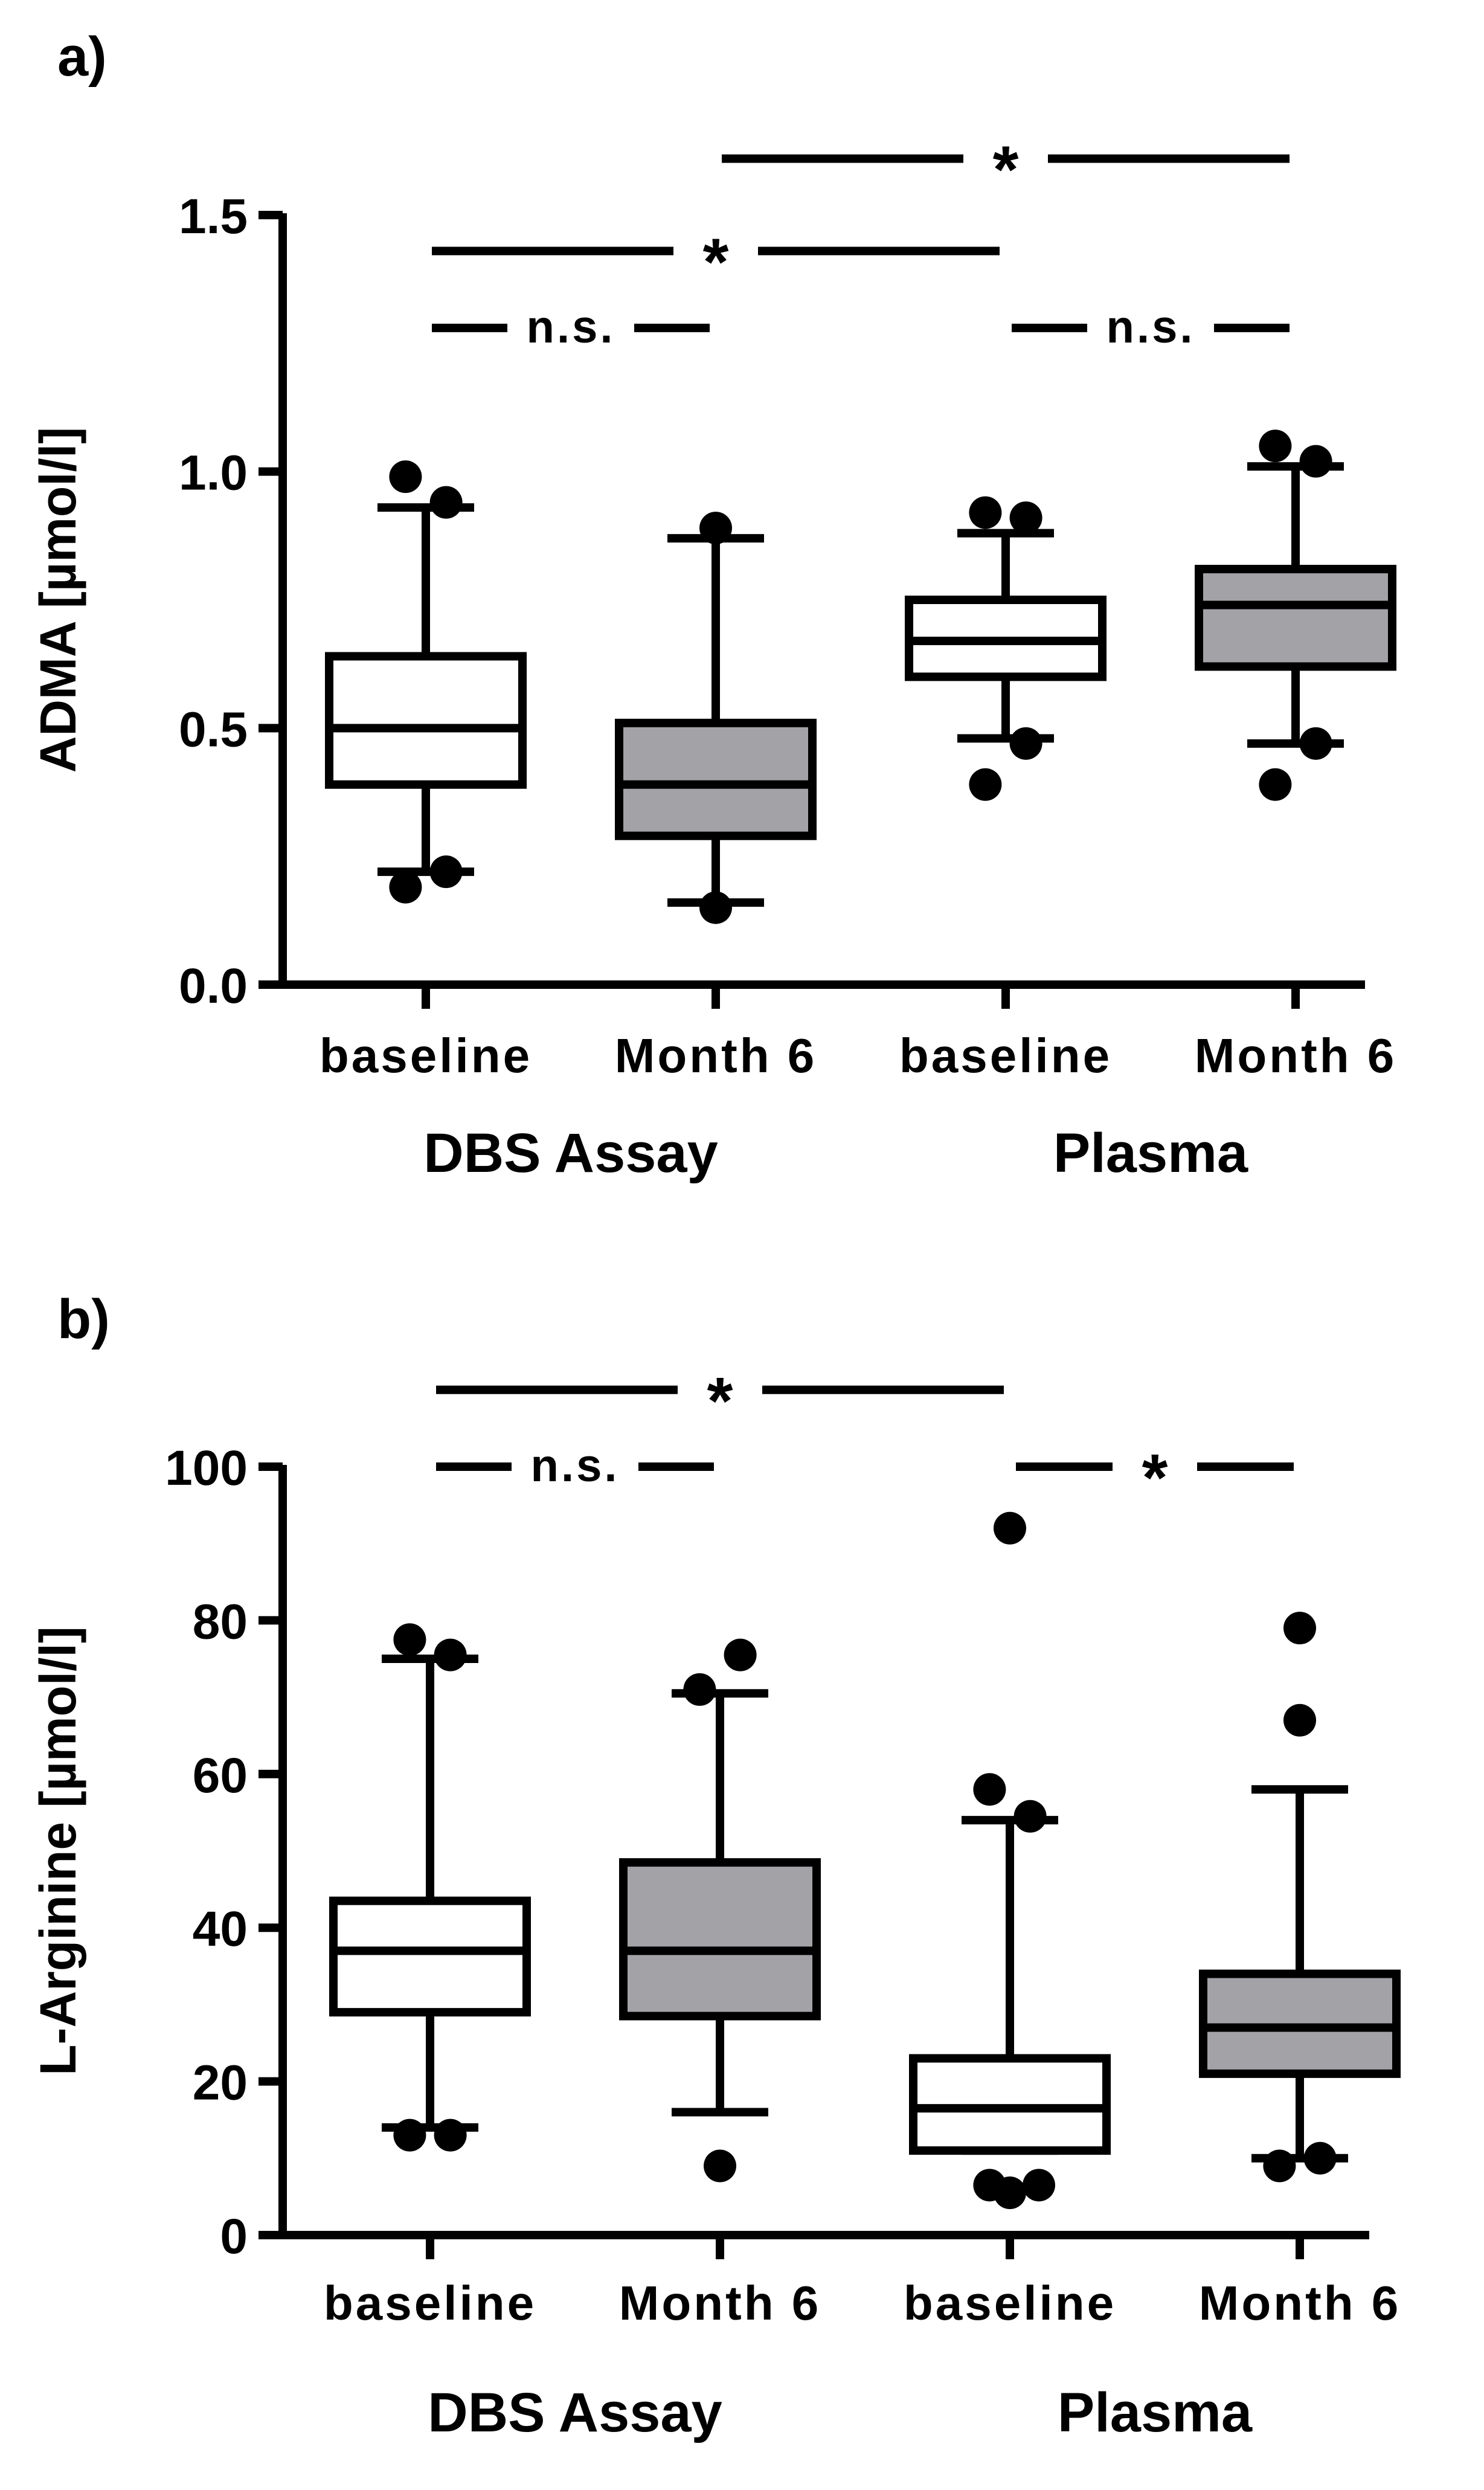 This screenshot has height=2490, width=1484. I want to click on panel-label: a), so click(82, 57).